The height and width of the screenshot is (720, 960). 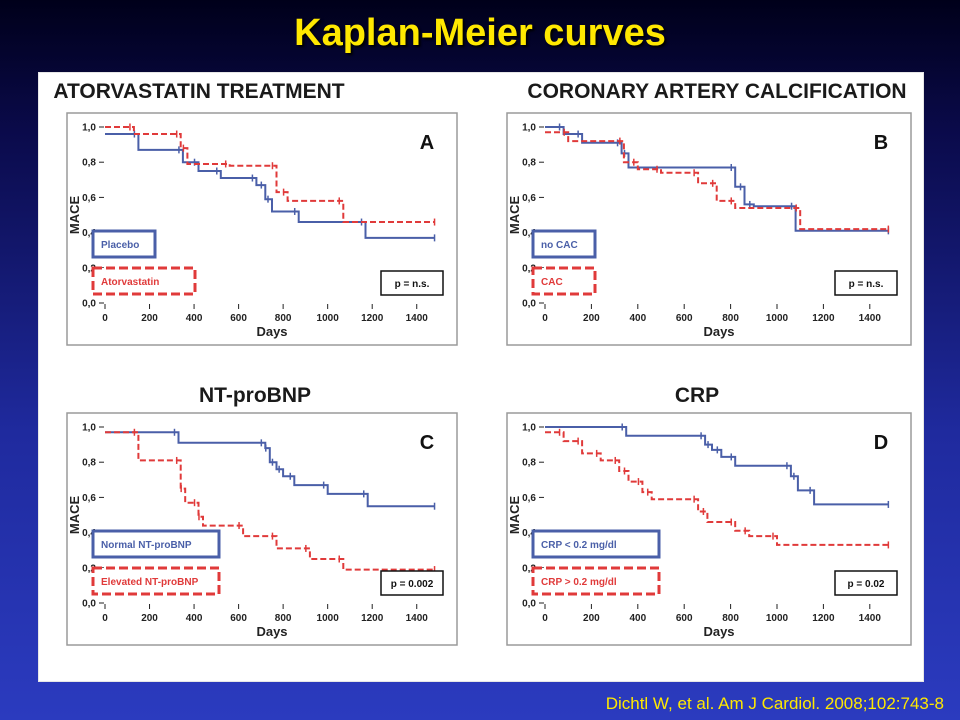 What do you see at coordinates (130, 282) in the screenshot?
I see `legend-label: Atorvastatin` at bounding box center [130, 282].